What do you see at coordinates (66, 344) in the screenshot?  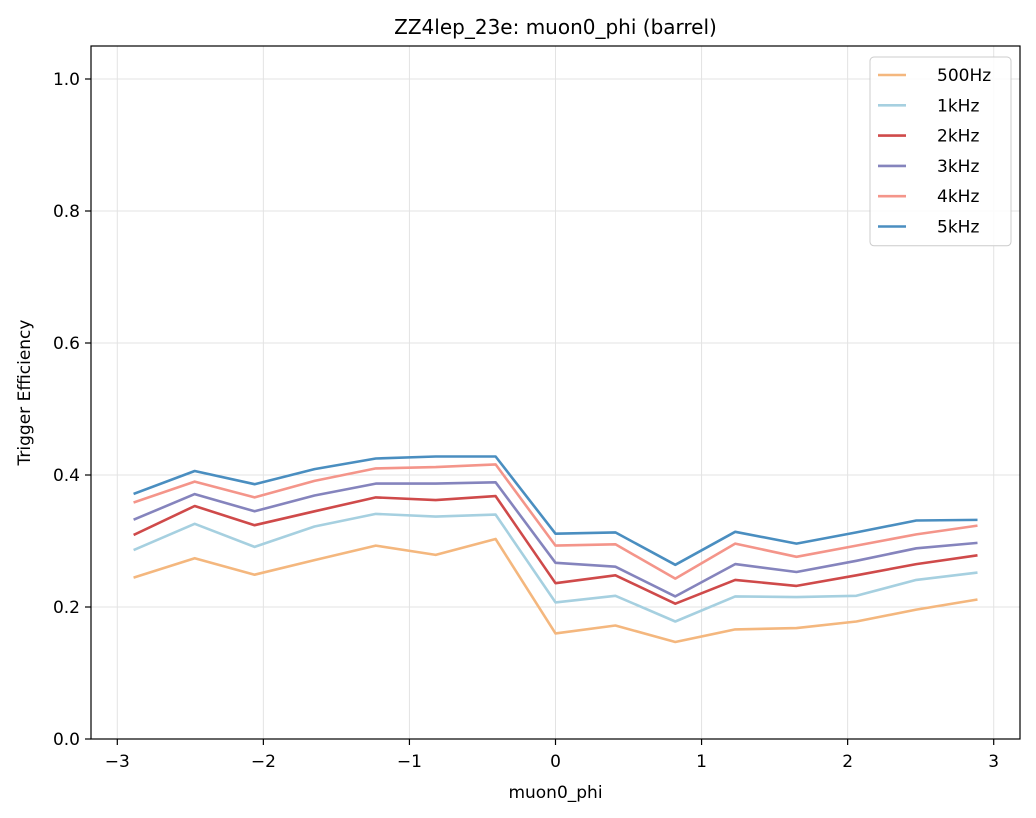 I see `y-tick-label: 0.6` at bounding box center [66, 344].